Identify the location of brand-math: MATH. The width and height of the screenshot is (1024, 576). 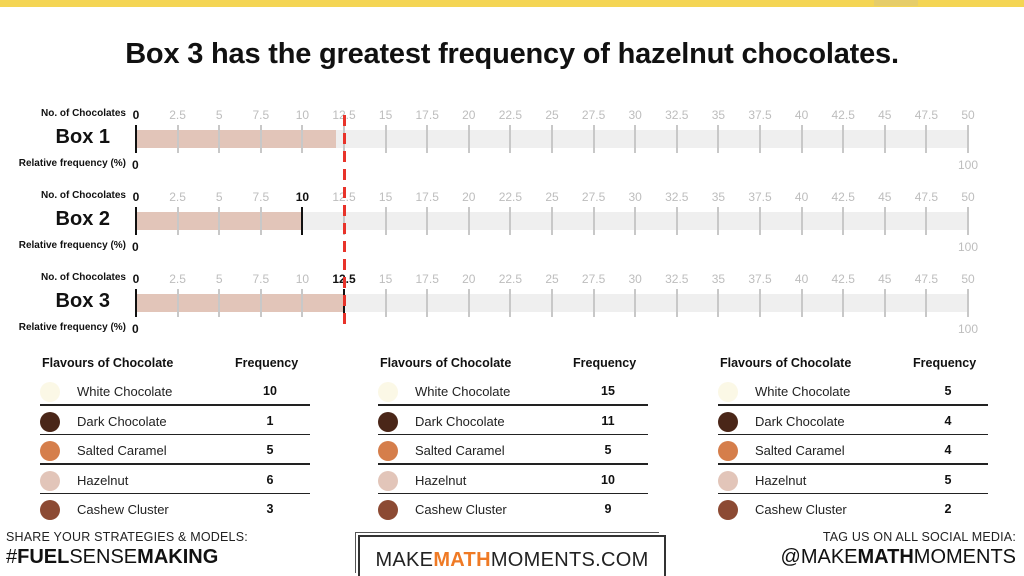
(462, 560).